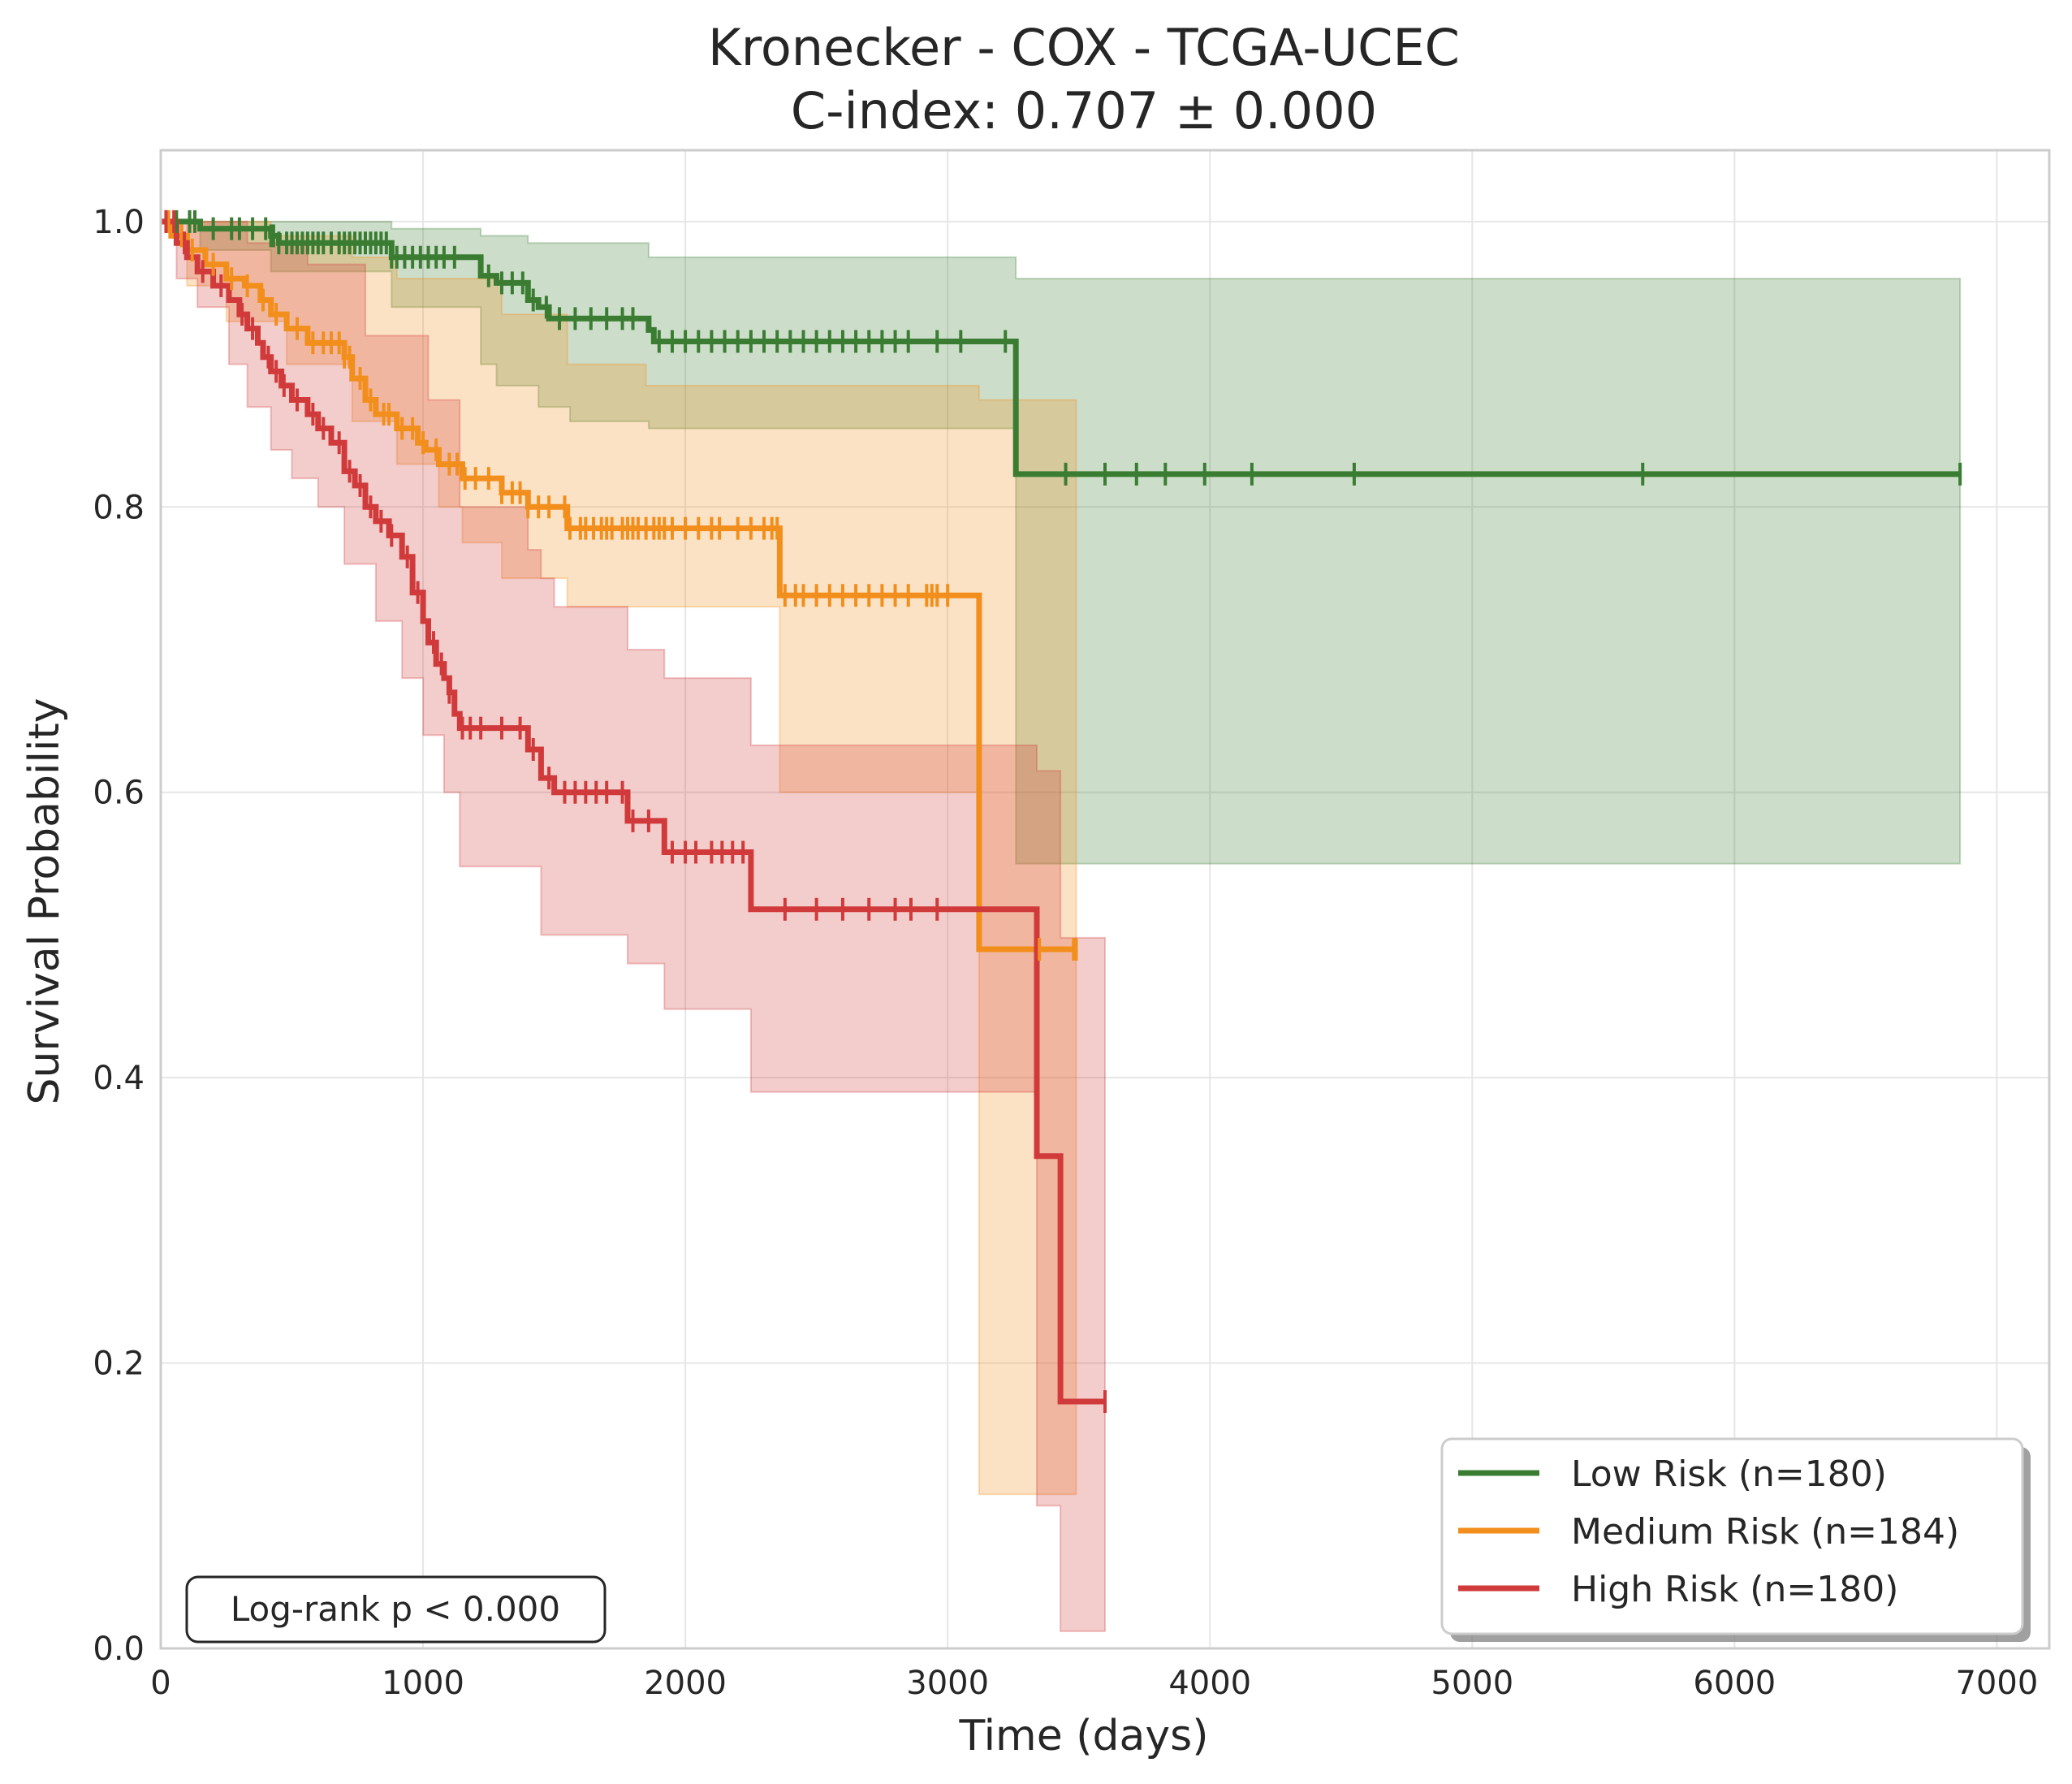 The image size is (2072, 1784). Describe the element at coordinates (119, 793) in the screenshot. I see `y-tick-label: 0.6` at that location.